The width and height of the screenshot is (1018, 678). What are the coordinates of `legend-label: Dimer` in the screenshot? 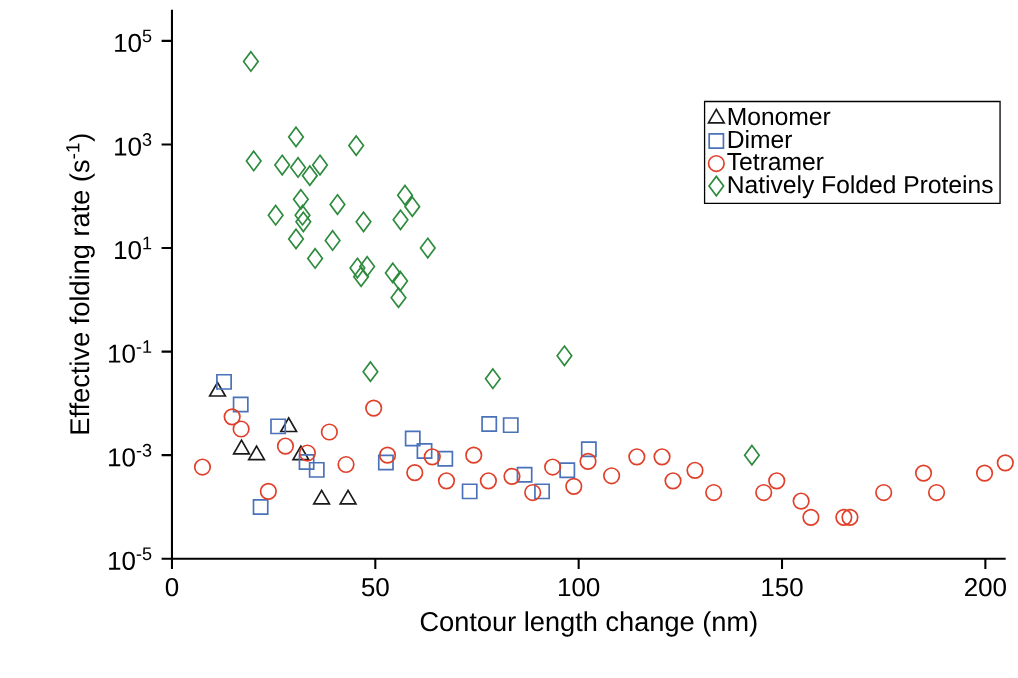 It's located at (760, 139).